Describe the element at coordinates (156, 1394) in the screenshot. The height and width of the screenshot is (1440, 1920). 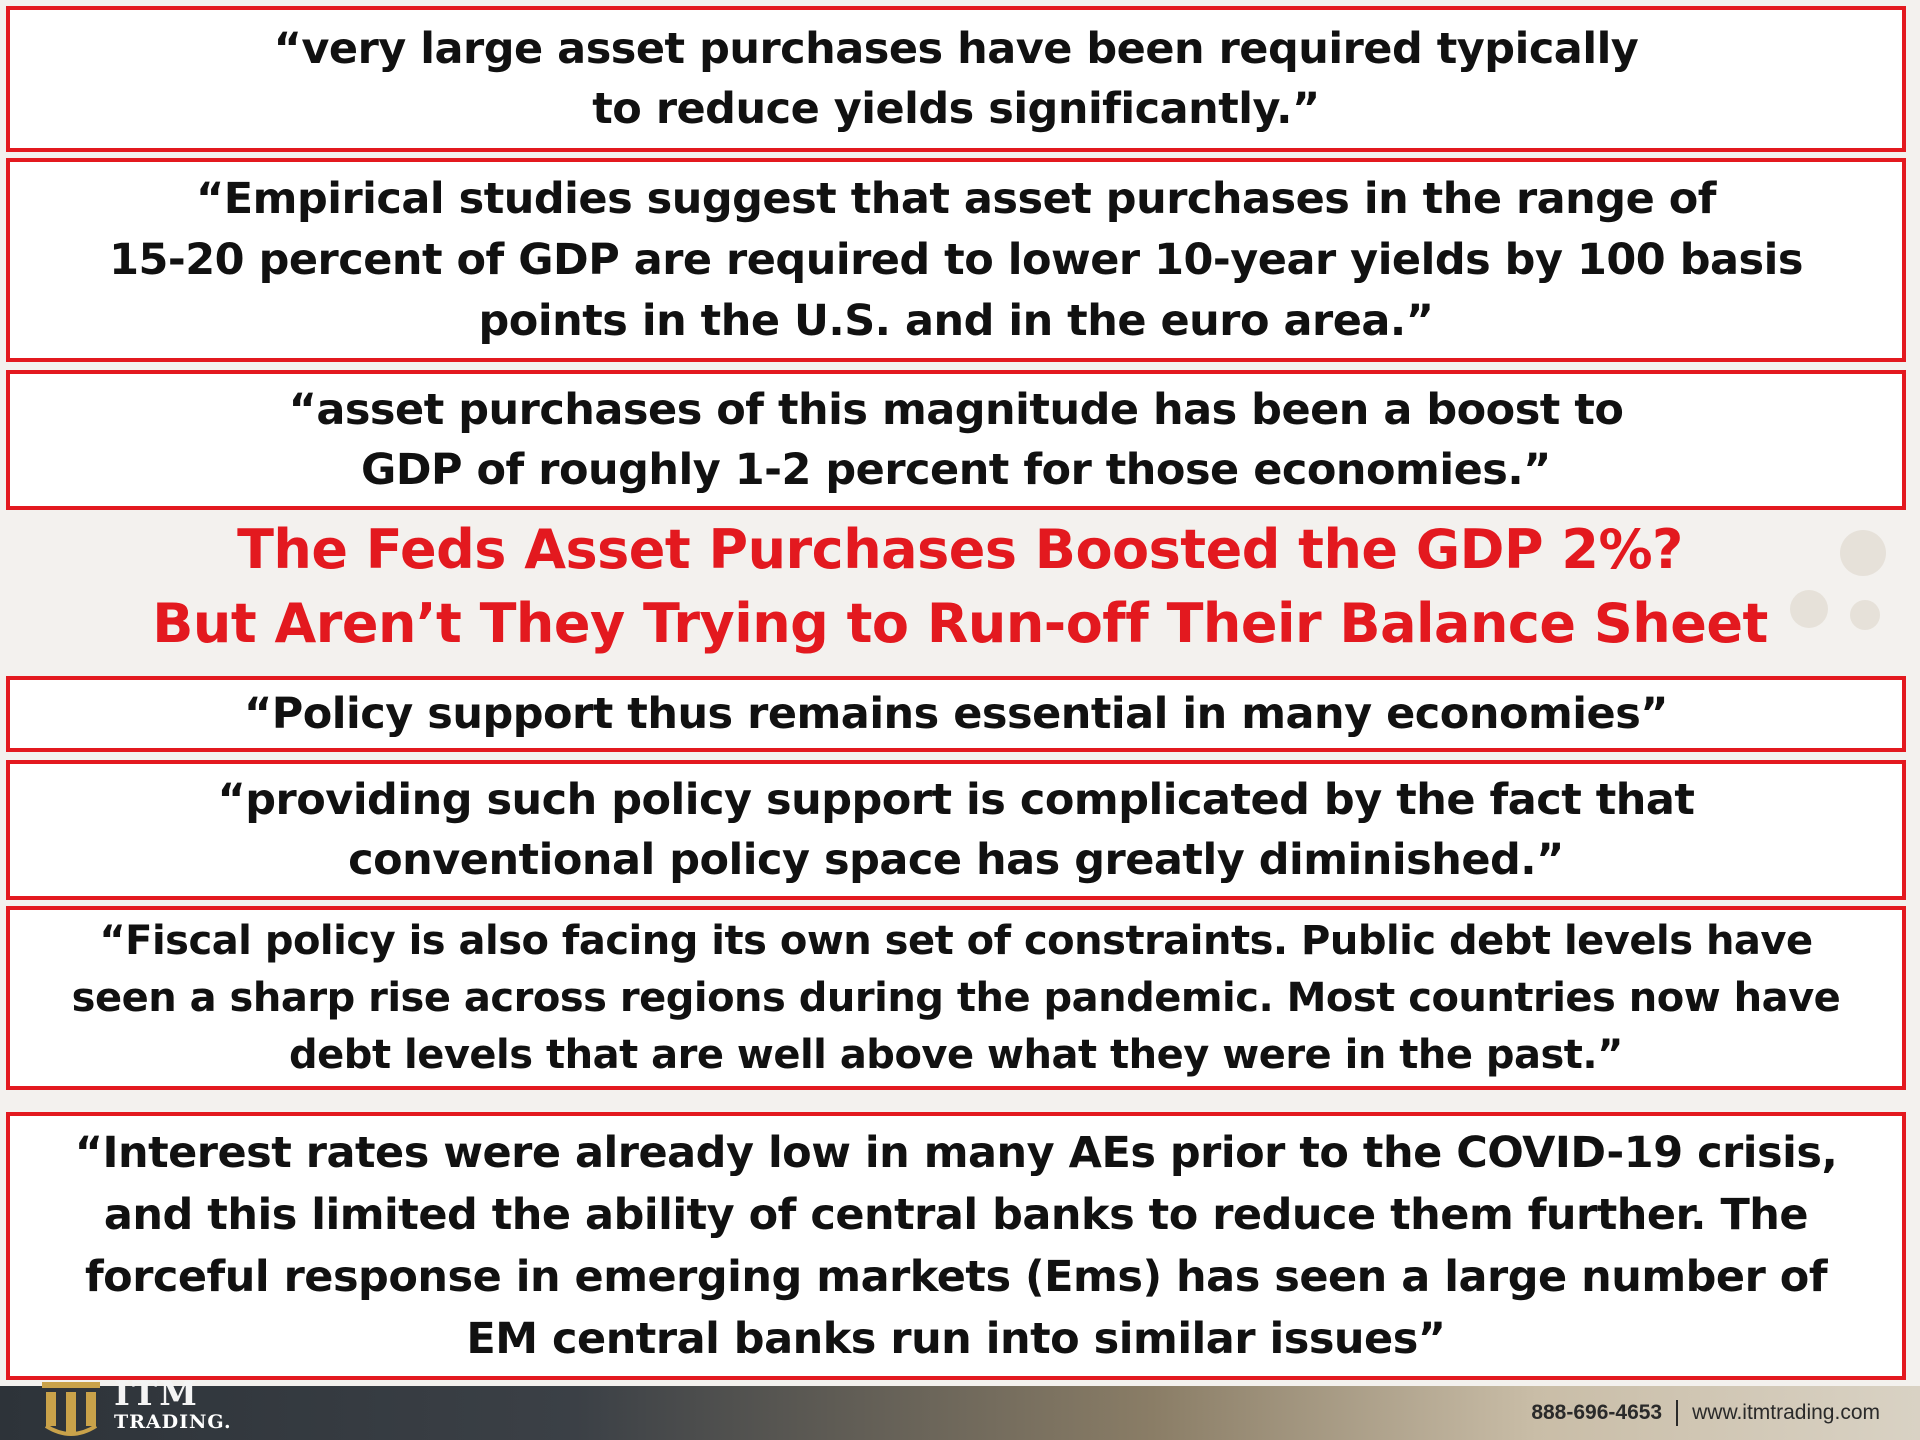
I see `logo-text-itm: ITM` at that location.